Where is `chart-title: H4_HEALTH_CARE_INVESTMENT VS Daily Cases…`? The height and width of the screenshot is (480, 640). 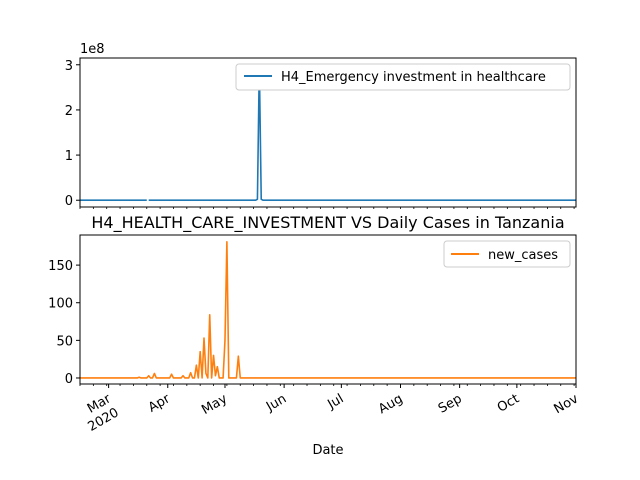
chart-title: H4_HEALTH_CARE_INVESTMENT VS Daily Cases… is located at coordinates (327, 223).